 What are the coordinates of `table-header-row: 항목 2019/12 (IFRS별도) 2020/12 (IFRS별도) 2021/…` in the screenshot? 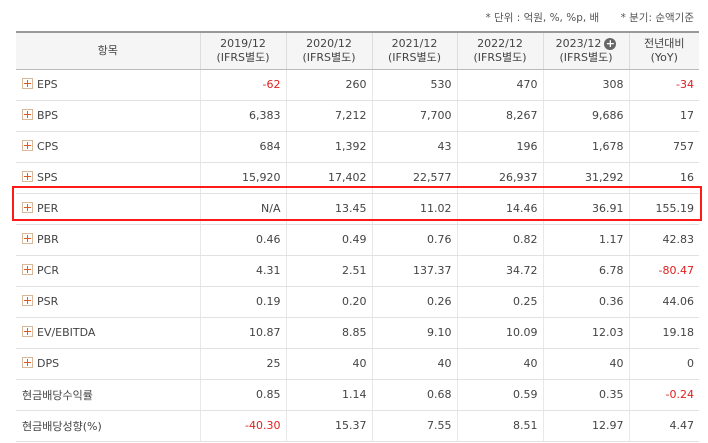 It's located at (357, 50).